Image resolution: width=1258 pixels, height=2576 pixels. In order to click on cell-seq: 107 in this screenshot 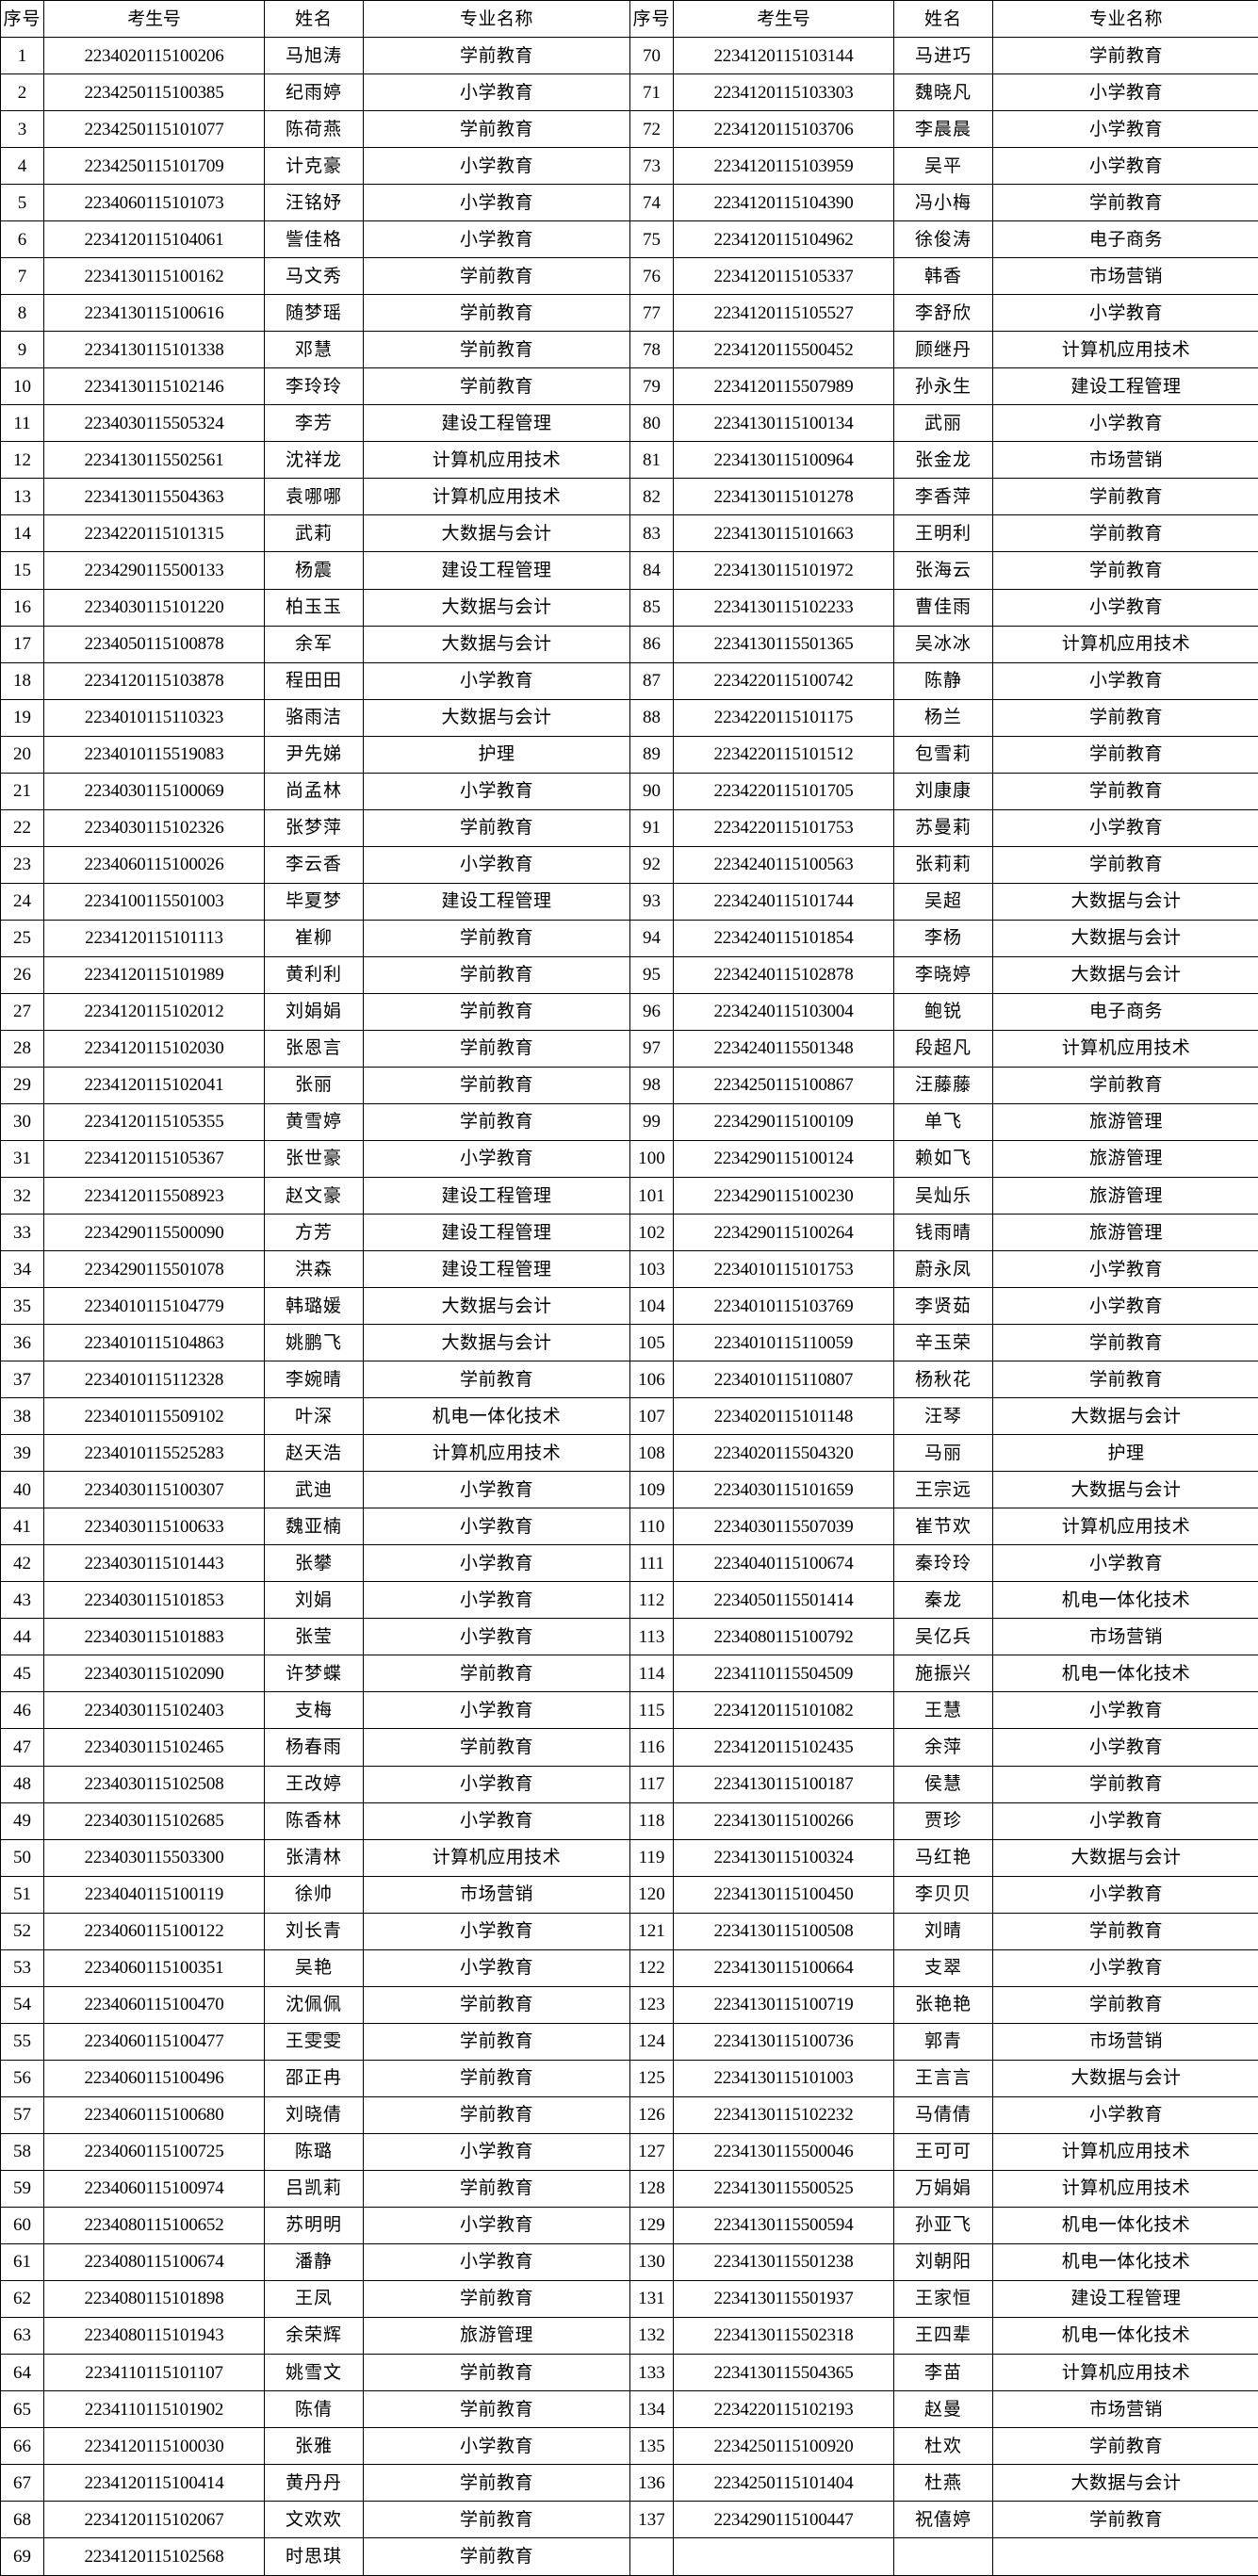, I will do `click(651, 1416)`.